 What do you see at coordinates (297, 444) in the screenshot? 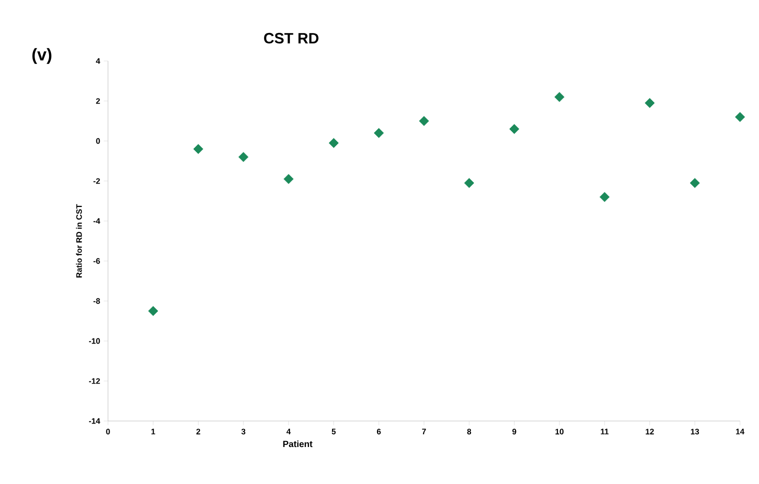
I see `x-axis-title: Patient` at bounding box center [297, 444].